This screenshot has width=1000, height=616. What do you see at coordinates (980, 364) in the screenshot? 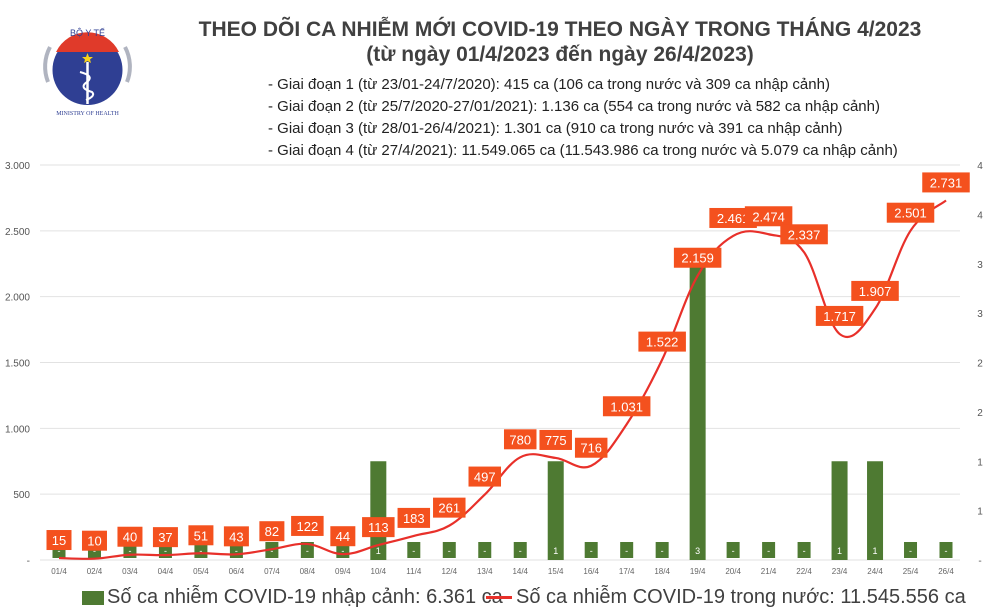
I see `right-axis-tick: 2` at bounding box center [980, 364].